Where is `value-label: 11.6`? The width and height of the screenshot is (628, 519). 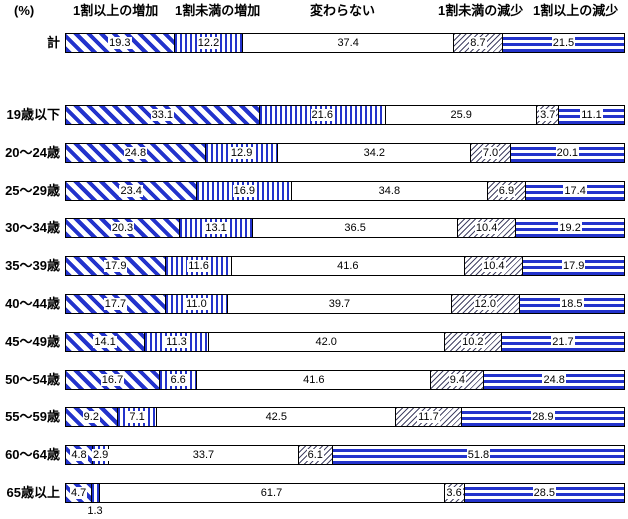
value-label: 11.6 is located at coordinates (198, 266).